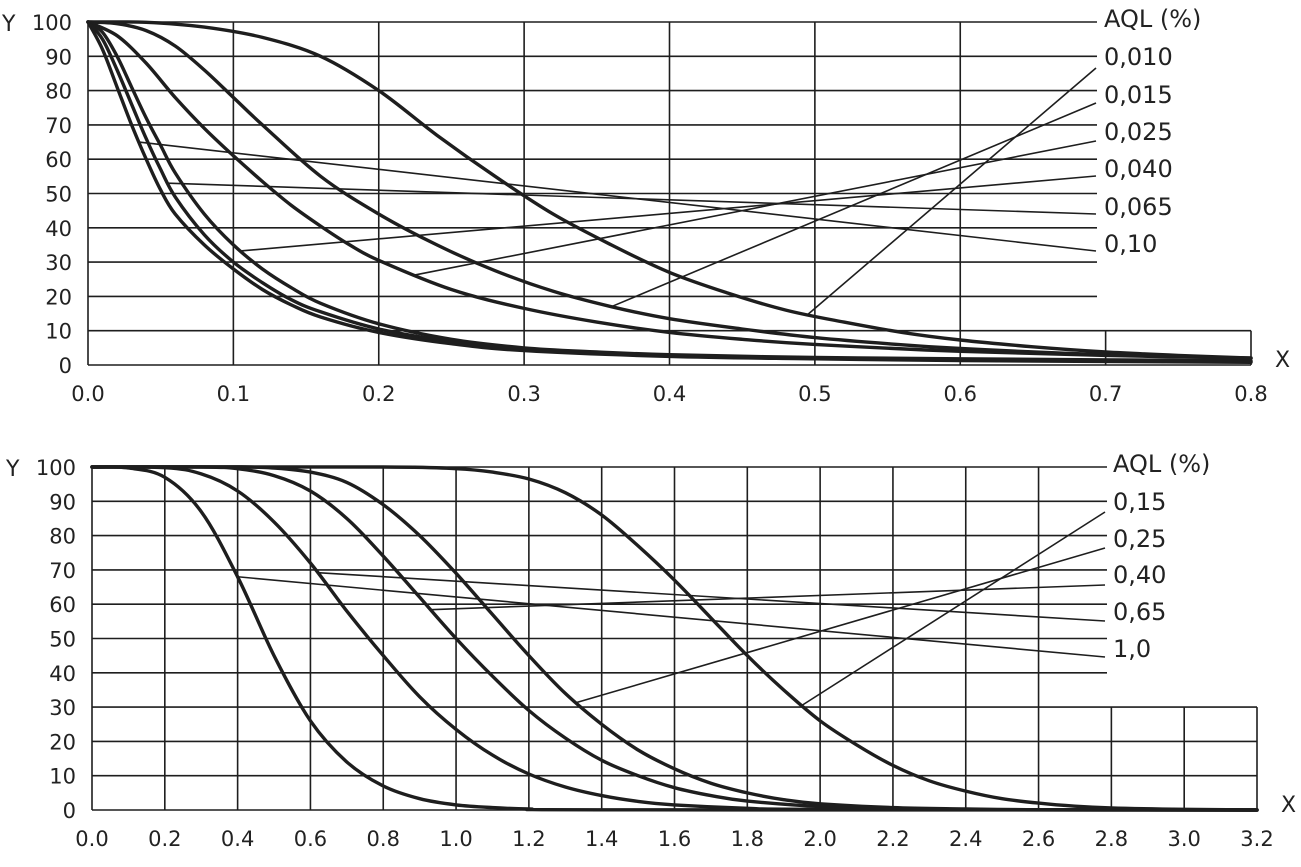  I want to click on x-tick-label: 2.6, so click(1038, 839).